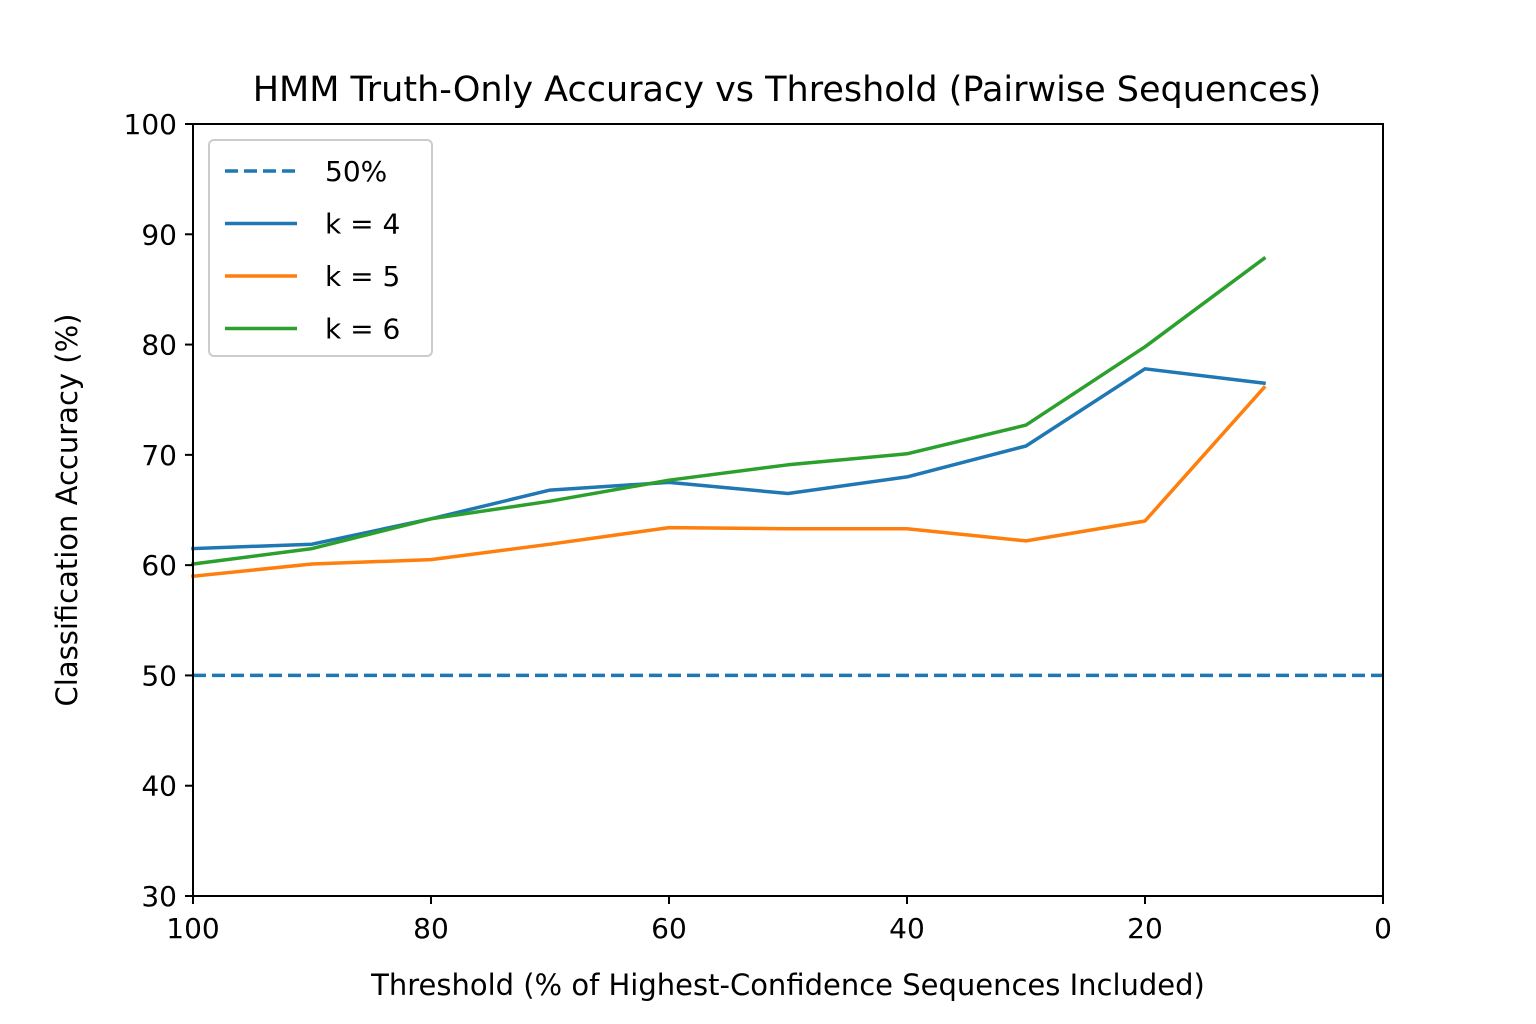 The height and width of the screenshot is (1024, 1536). I want to click on series-line-k5, so click(729, 482).